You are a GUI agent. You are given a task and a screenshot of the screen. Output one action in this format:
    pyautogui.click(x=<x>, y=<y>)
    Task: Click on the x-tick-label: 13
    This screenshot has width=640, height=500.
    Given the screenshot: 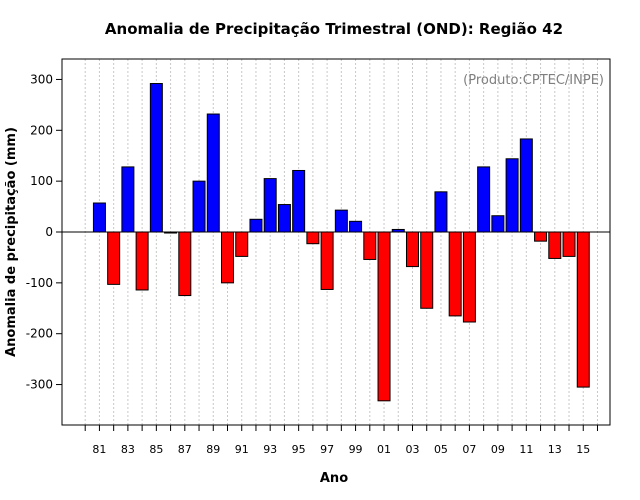 What is the action you would take?
    pyautogui.click(x=555, y=449)
    